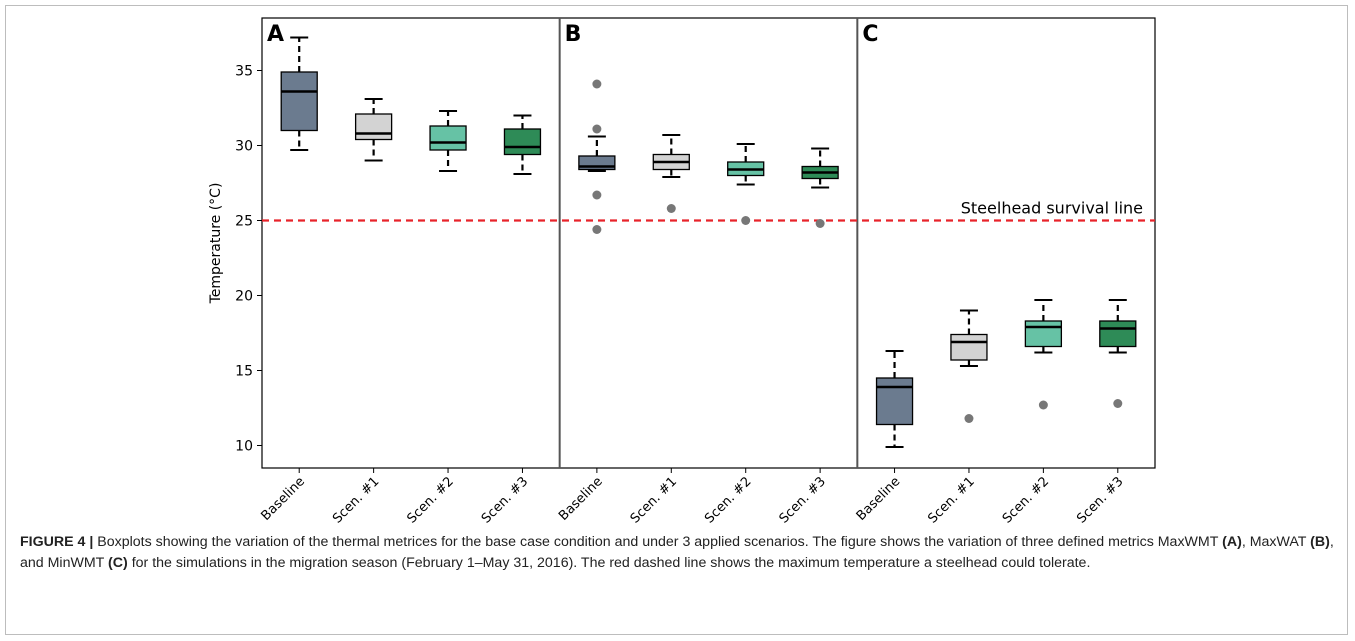 The image size is (1355, 641). I want to click on panel-label: A, so click(275, 34).